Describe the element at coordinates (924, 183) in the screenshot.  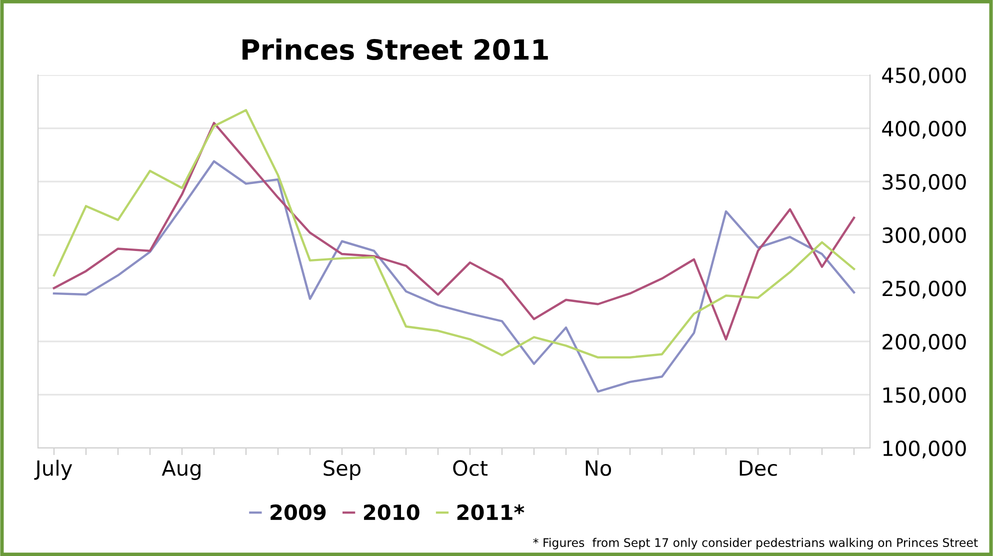
I see `y-tick-label: 350,000` at that location.